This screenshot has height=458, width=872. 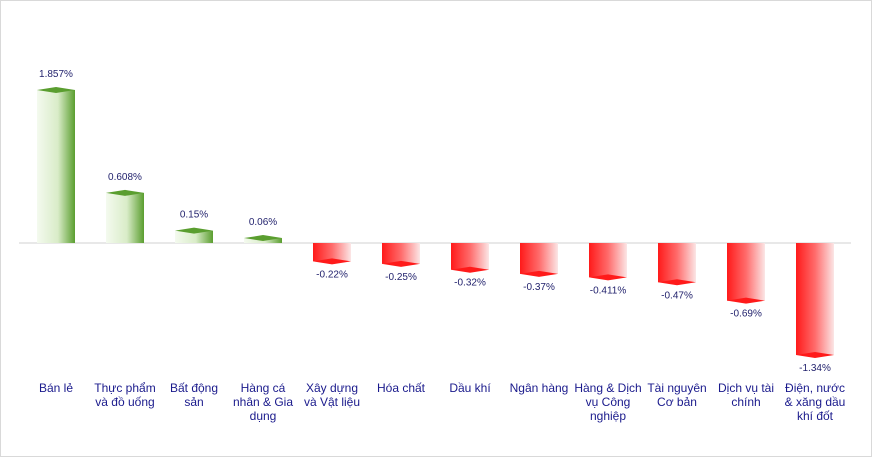 What do you see at coordinates (332, 395) in the screenshot?
I see `category-label: Xây dựng và Vật liệu` at bounding box center [332, 395].